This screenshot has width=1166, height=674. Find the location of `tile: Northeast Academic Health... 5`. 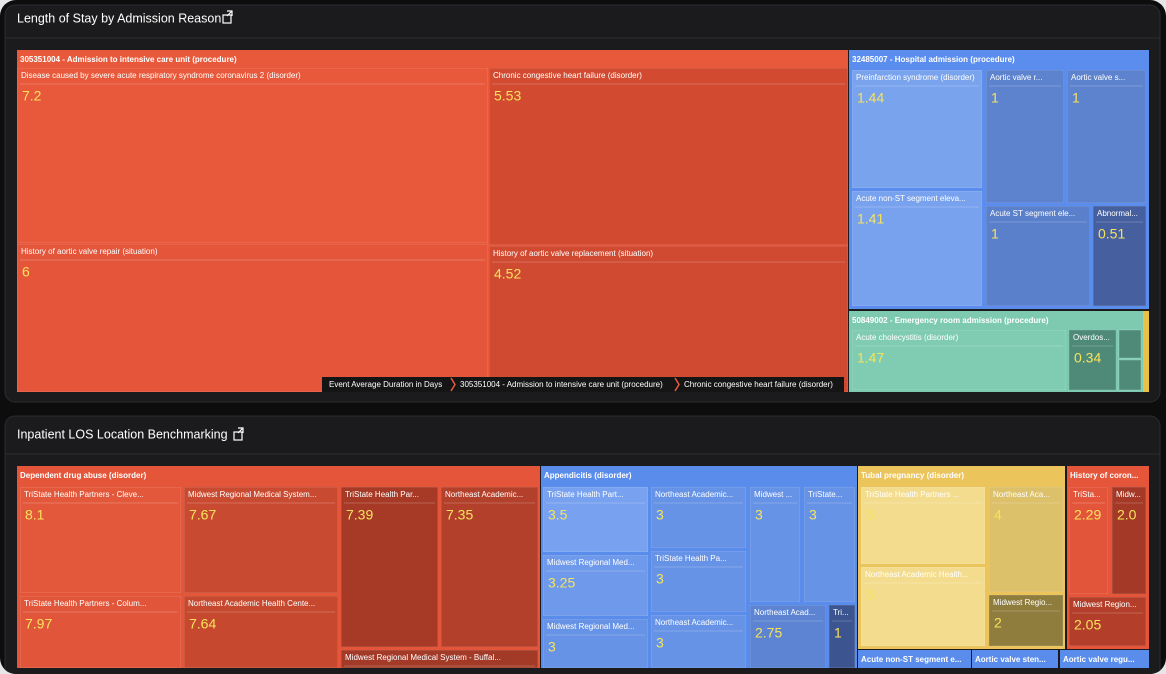

tile: Northeast Academic Health... 5 is located at coordinates (923, 606).